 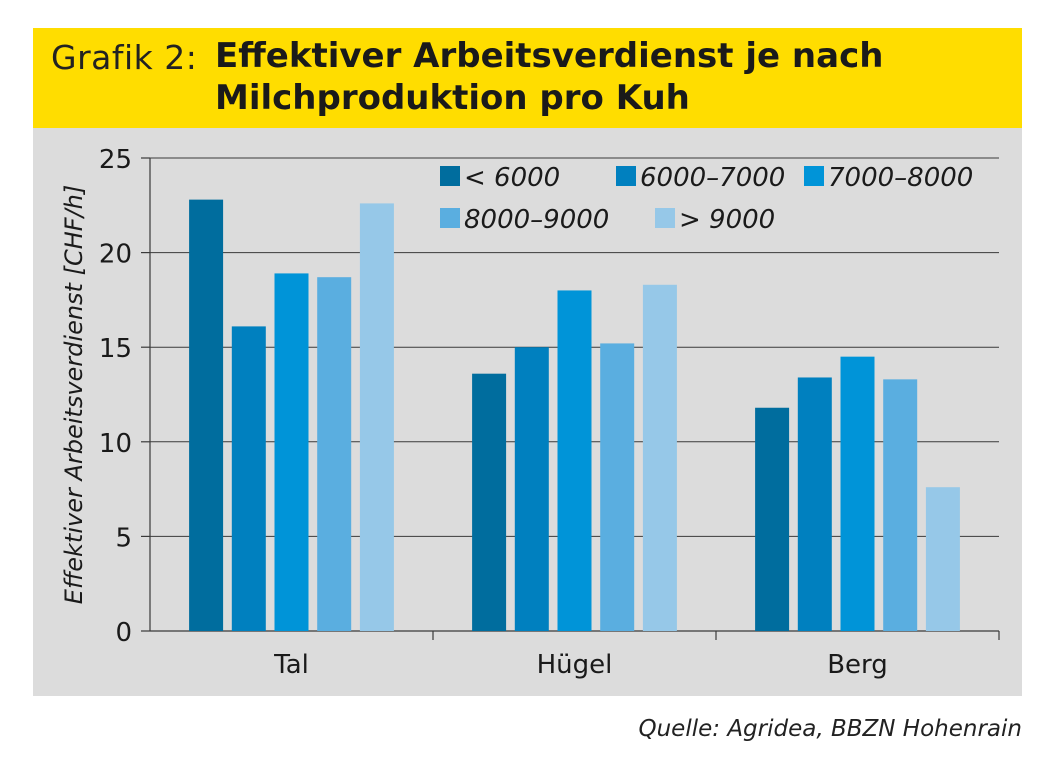 I want to click on y-tick-label: 25, so click(x=115, y=160).